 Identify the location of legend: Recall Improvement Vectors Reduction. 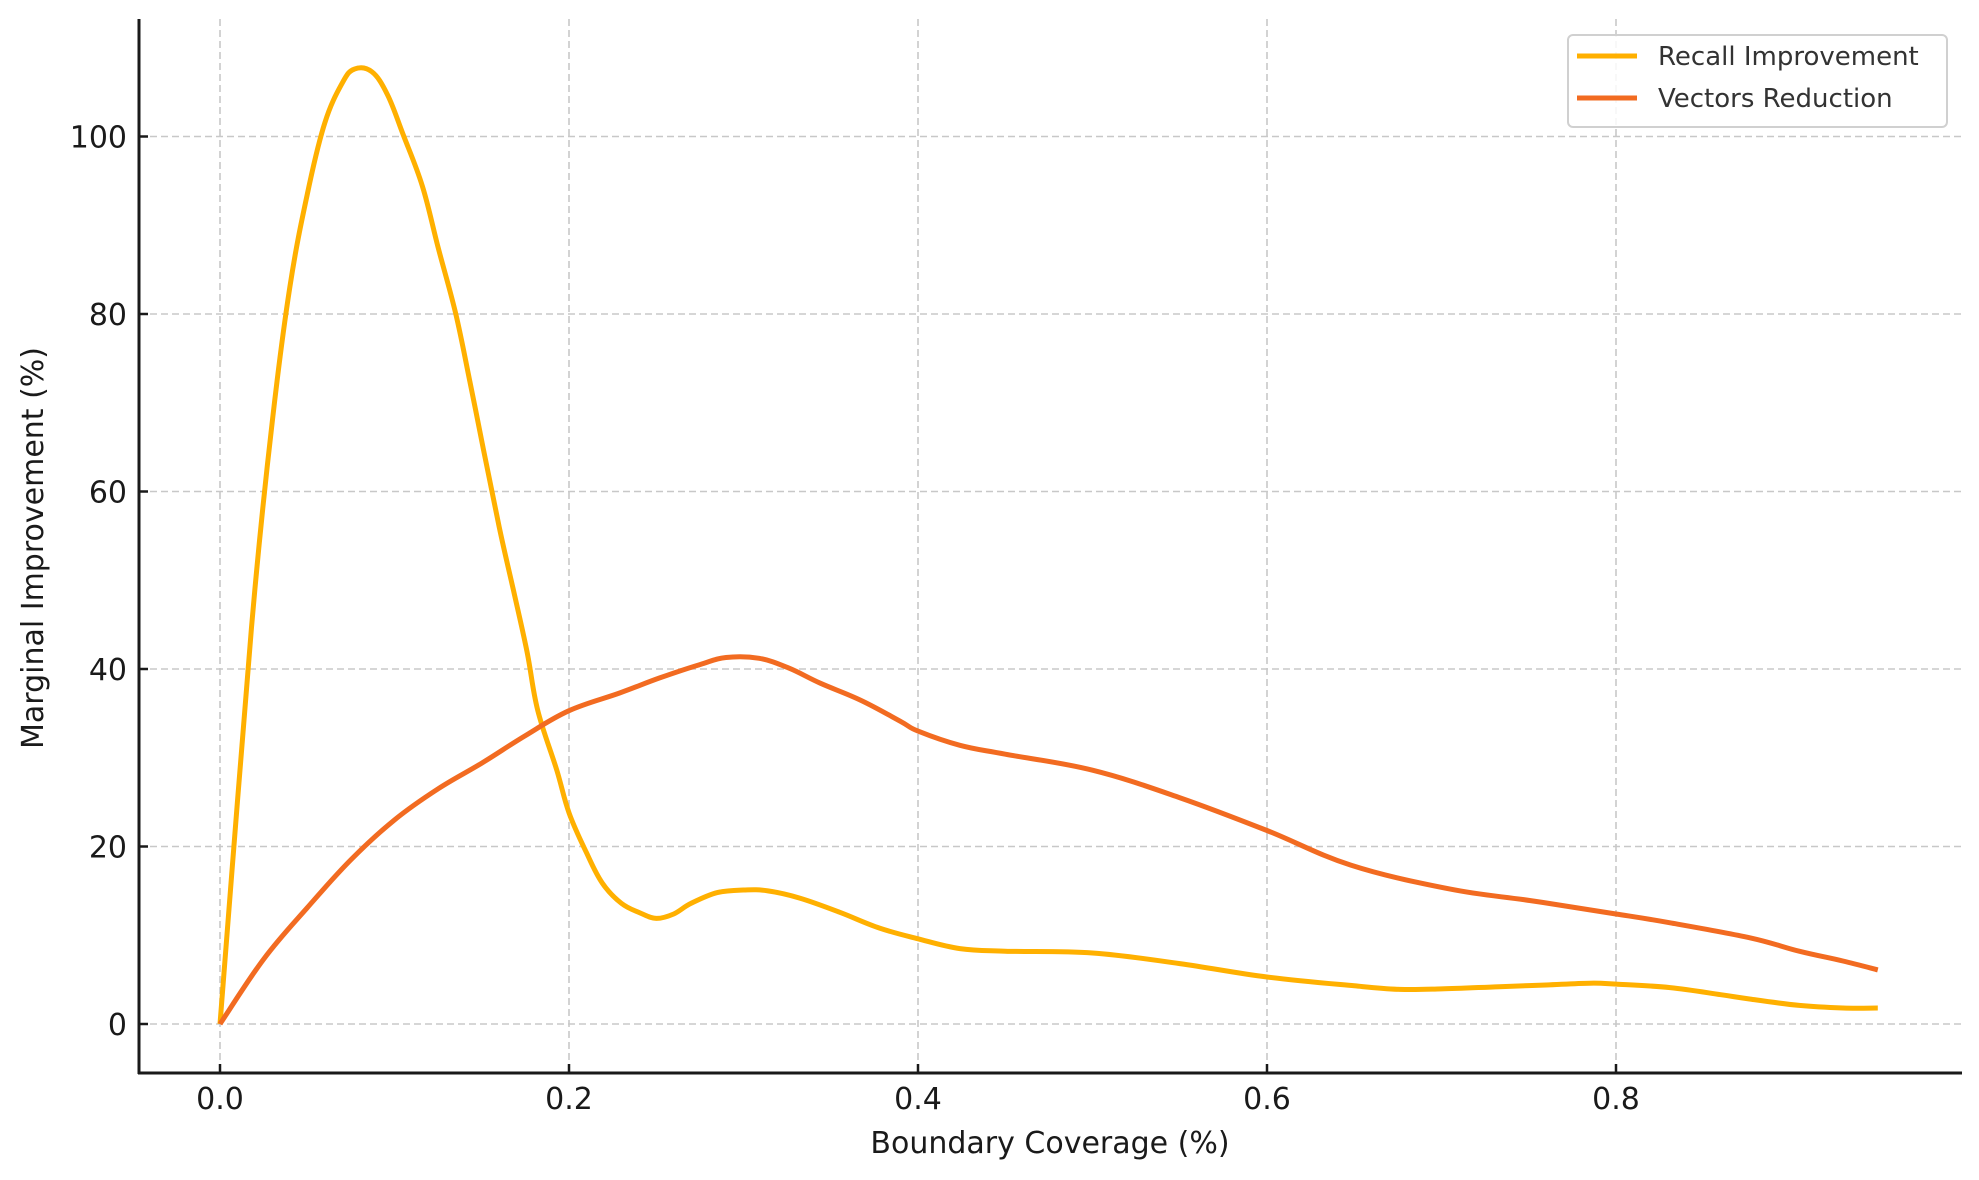
(1757, 81).